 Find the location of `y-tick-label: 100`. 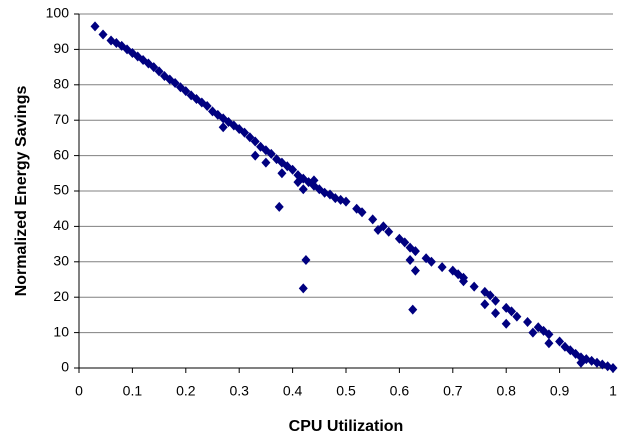

y-tick-label: 100 is located at coordinates (58, 13).